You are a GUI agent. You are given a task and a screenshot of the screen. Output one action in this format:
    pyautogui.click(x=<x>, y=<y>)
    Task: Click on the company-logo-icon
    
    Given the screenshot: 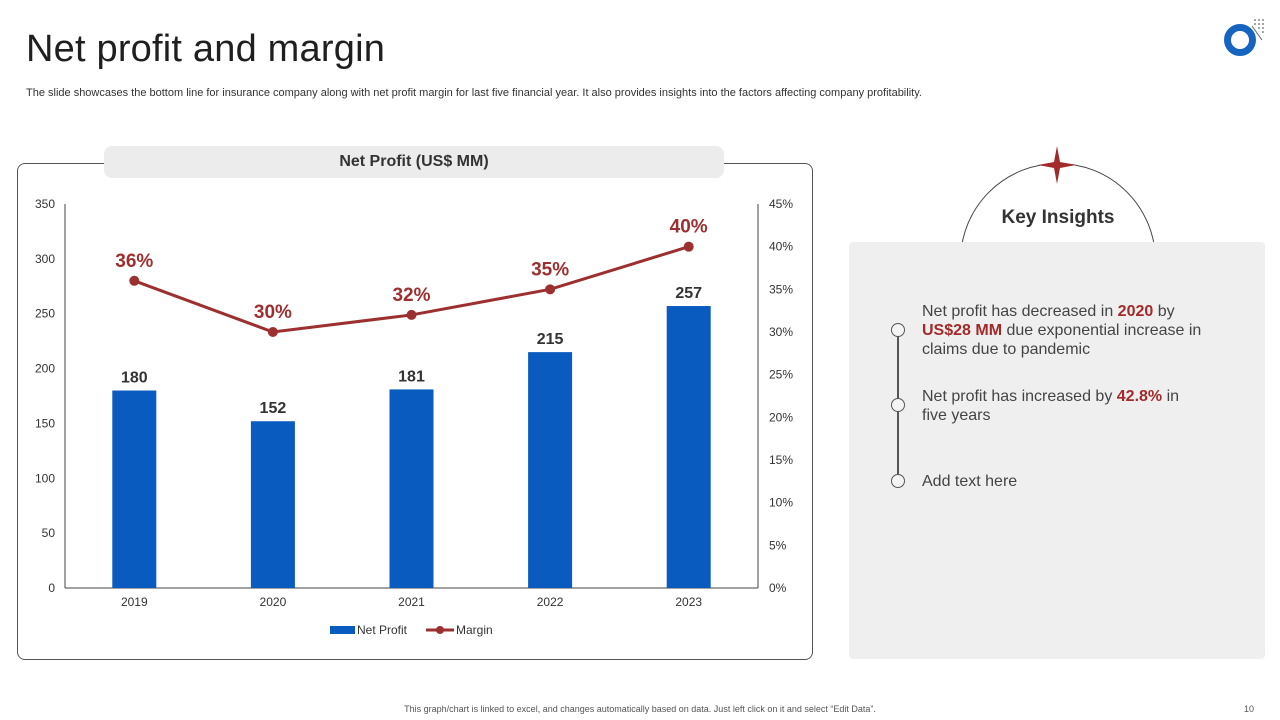 What is the action you would take?
    pyautogui.click(x=1244, y=37)
    